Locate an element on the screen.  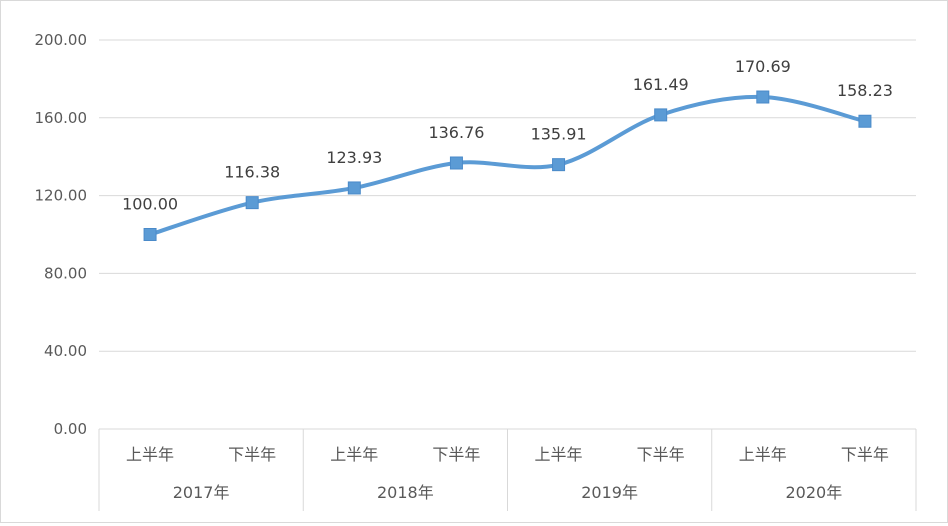
data-label: 116.38 is located at coordinates (252, 172).